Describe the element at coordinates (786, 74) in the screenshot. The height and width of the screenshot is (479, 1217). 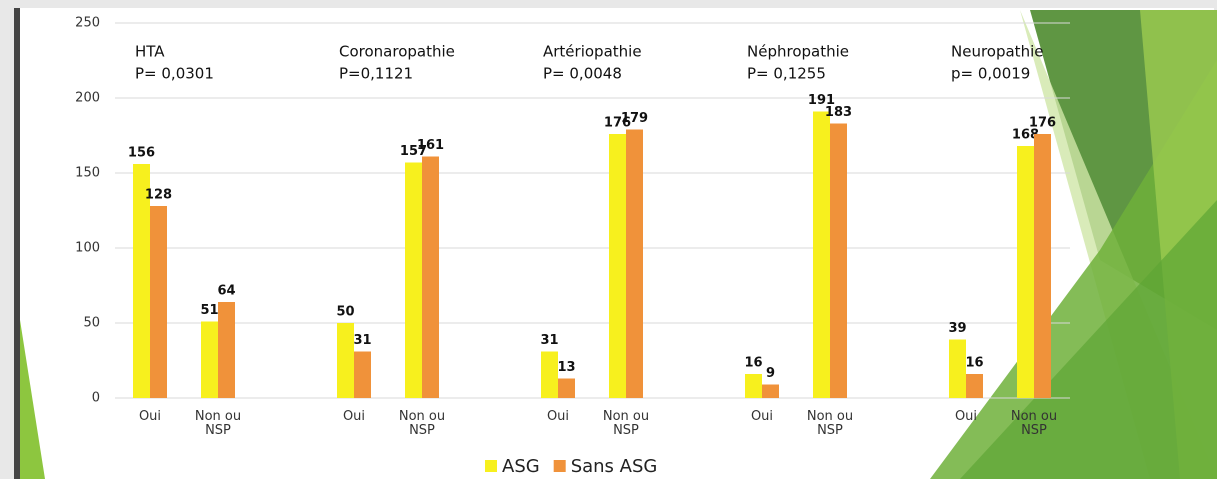
I see `p-value: P= 0,1255` at that location.